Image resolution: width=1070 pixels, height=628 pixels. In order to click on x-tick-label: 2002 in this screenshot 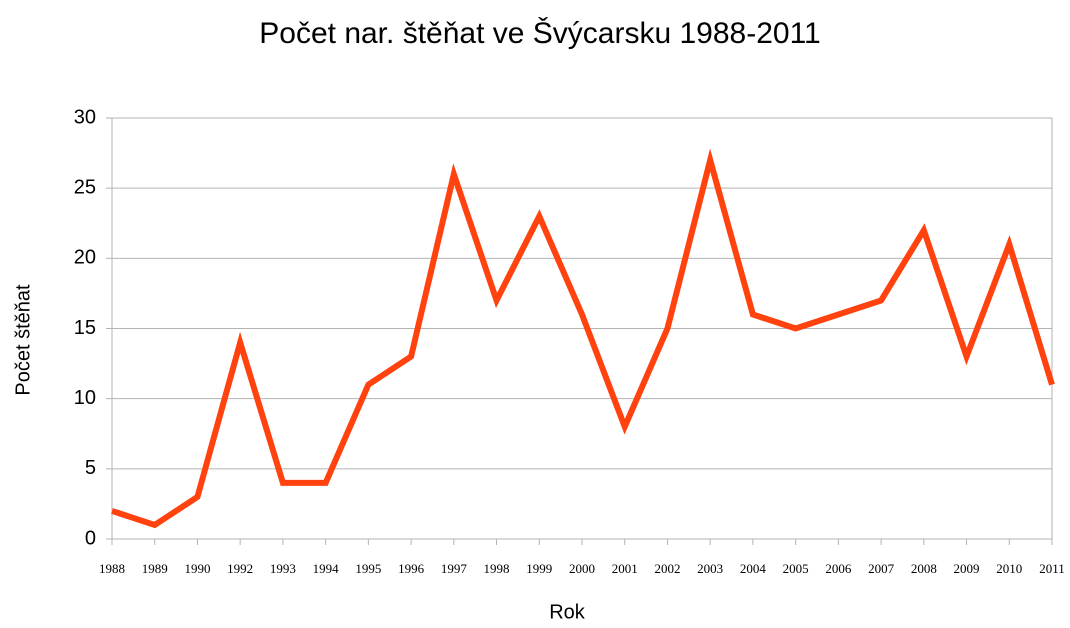, I will do `click(667, 568)`.